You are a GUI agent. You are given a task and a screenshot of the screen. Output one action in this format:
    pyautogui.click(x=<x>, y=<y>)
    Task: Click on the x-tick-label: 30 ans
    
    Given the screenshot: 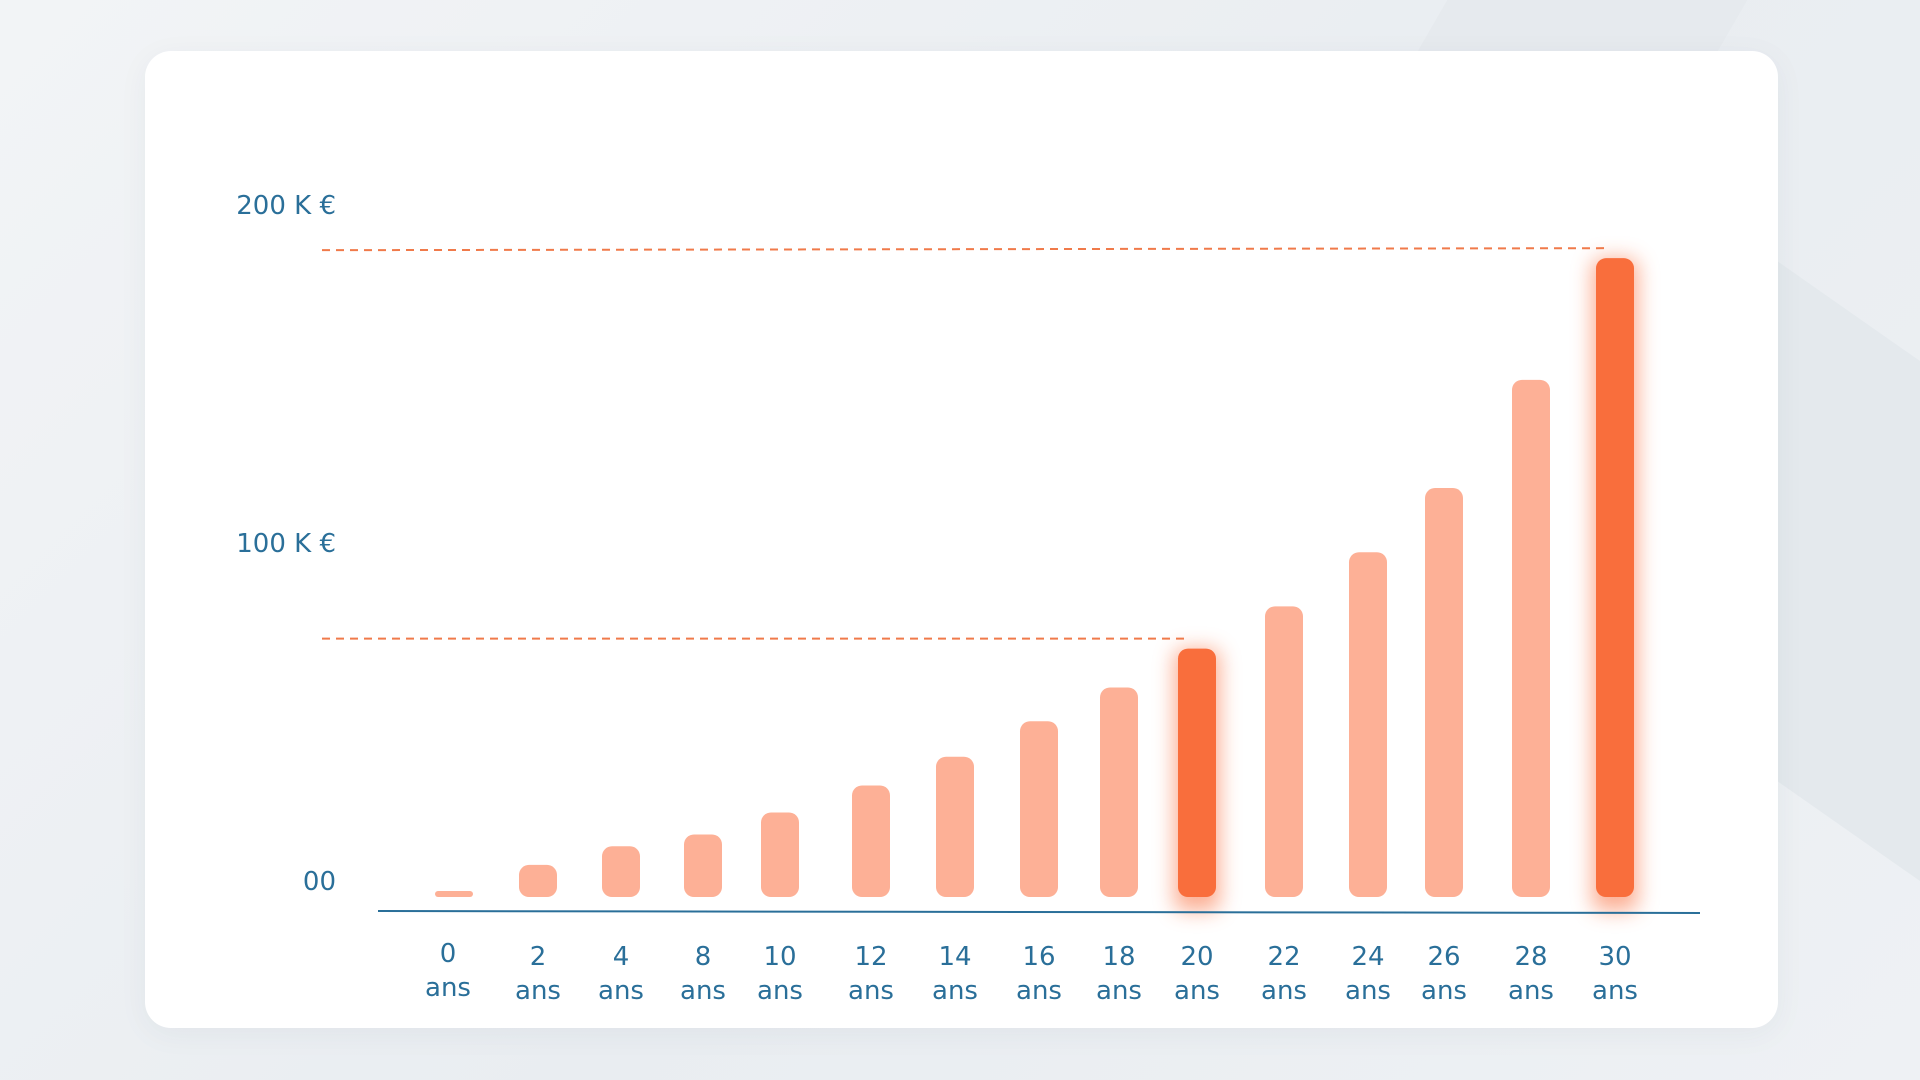 What is the action you would take?
    pyautogui.click(x=1615, y=974)
    